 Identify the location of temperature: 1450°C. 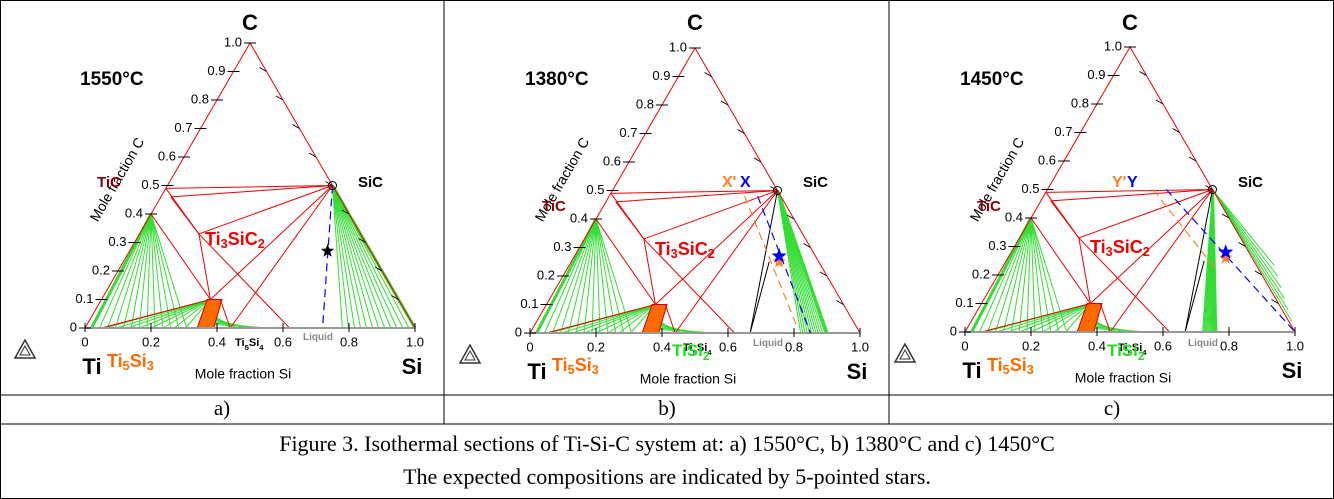
(992, 79).